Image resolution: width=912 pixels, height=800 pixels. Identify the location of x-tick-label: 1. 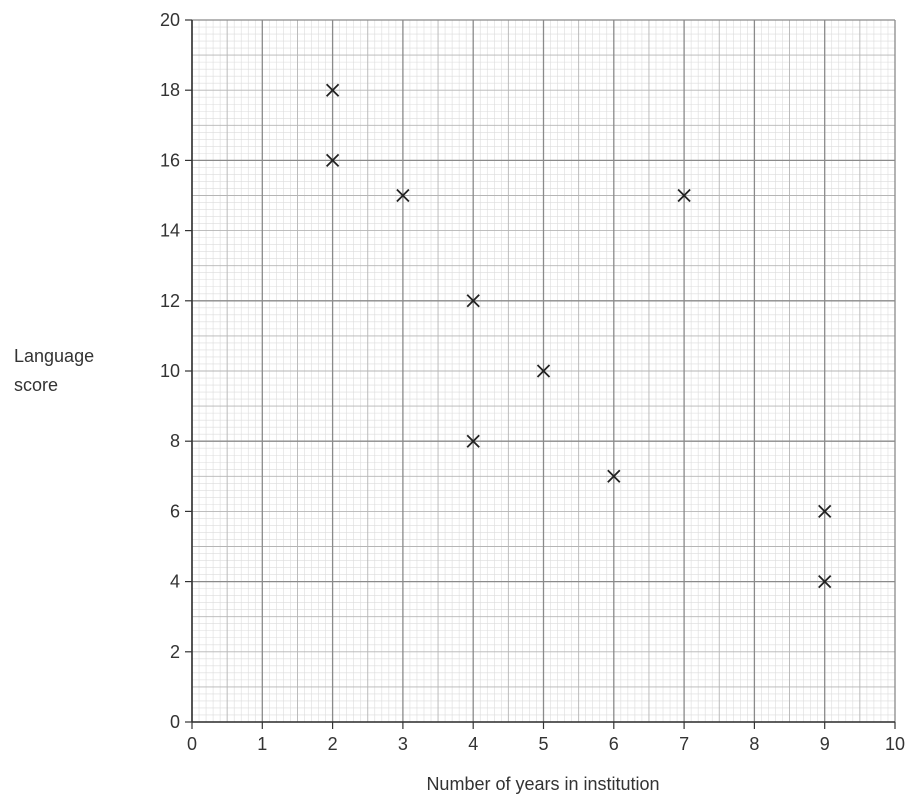
(262, 744).